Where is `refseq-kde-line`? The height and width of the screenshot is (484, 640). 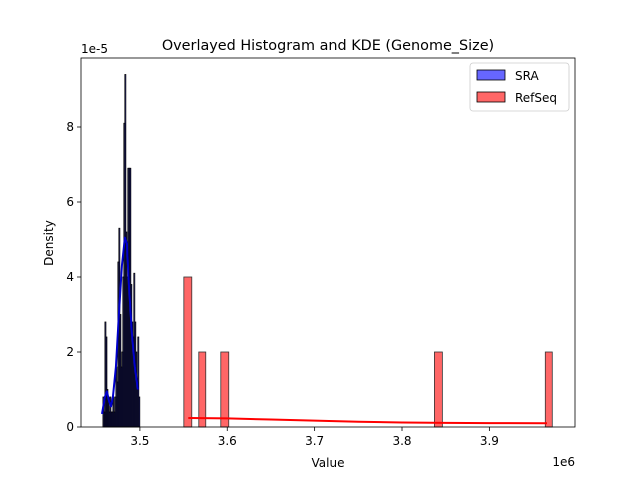 refseq-kde-line is located at coordinates (368, 421).